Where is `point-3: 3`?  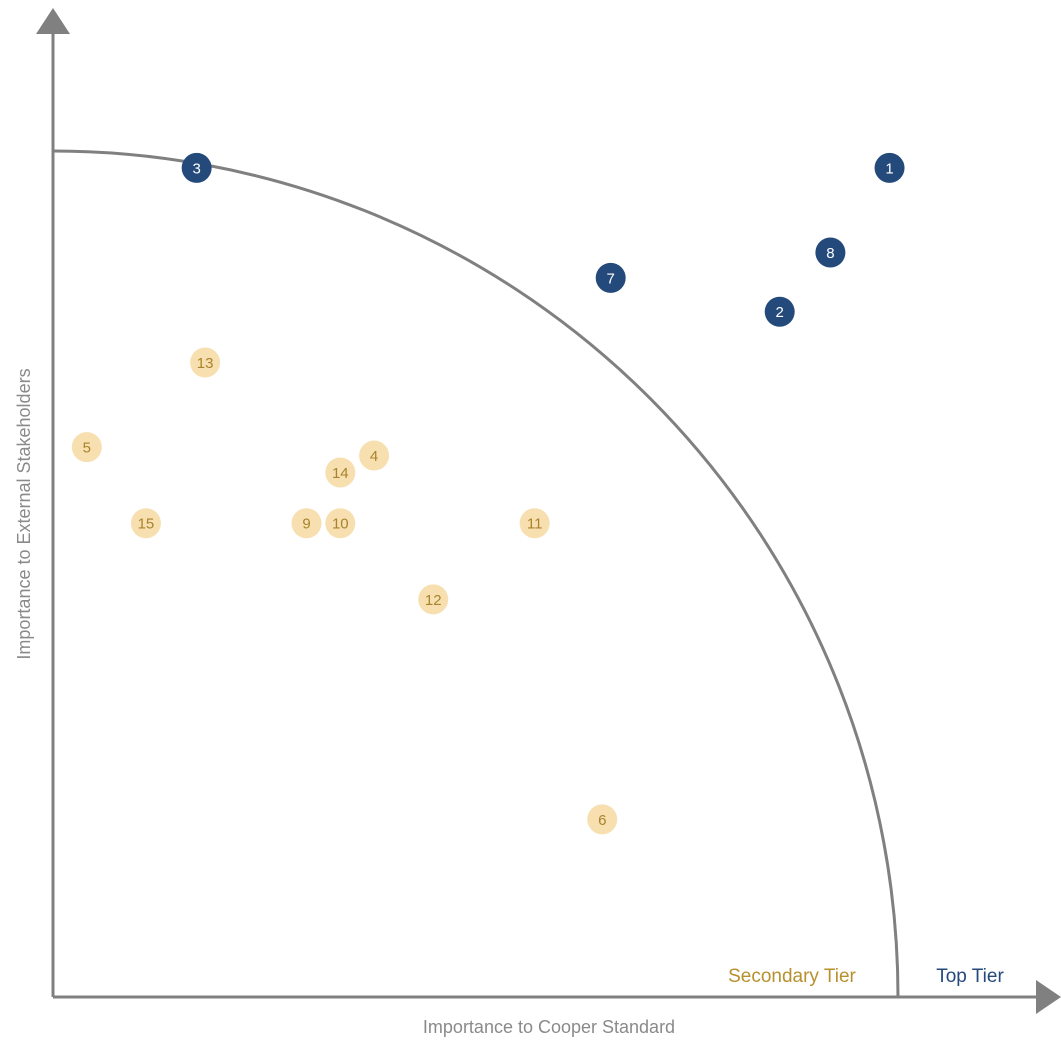 point-3: 3 is located at coordinates (196, 167).